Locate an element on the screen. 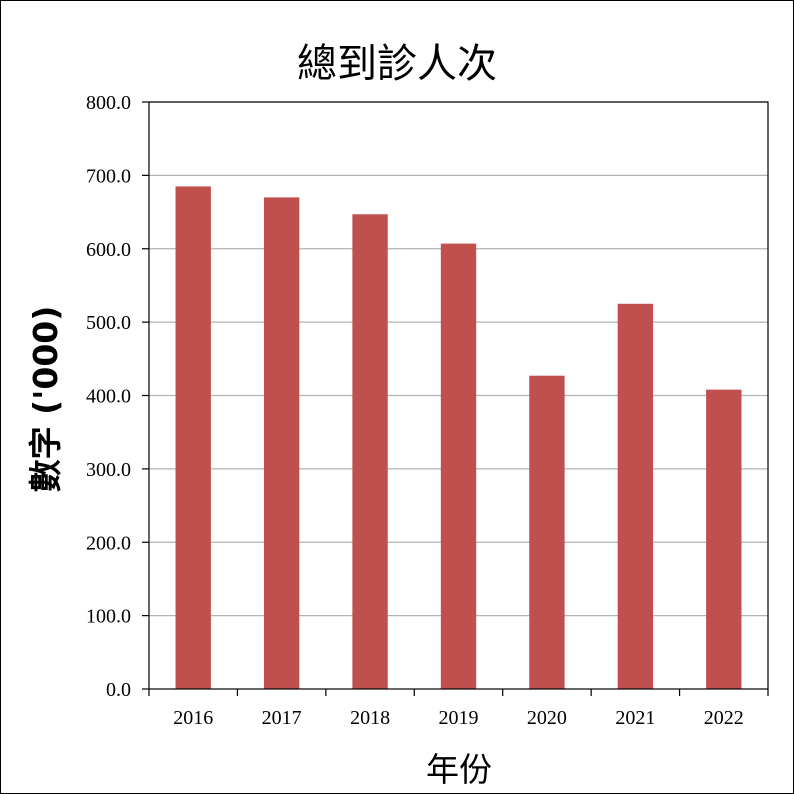  y-tick-label: 700.0 is located at coordinates (108, 176).